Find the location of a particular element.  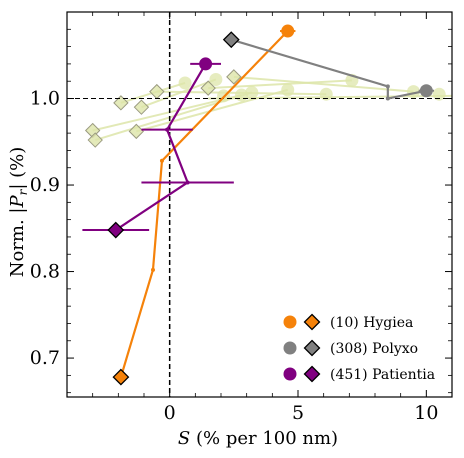

x-axis-title: S (% per 100 nm) is located at coordinates (258, 438).